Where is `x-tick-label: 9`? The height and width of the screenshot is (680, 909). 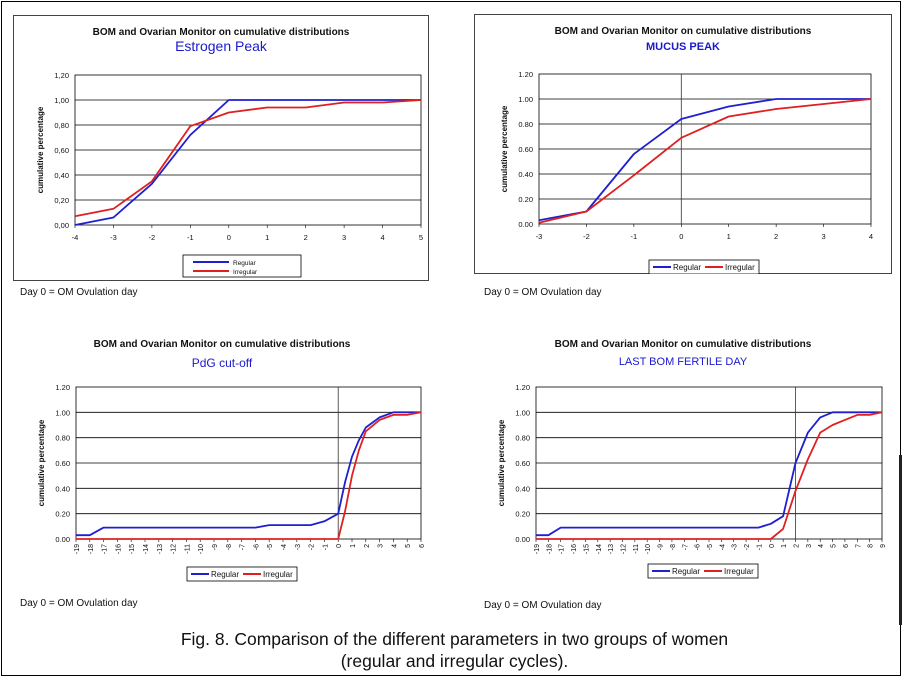
x-tick-label: 9 is located at coordinates (883, 546).